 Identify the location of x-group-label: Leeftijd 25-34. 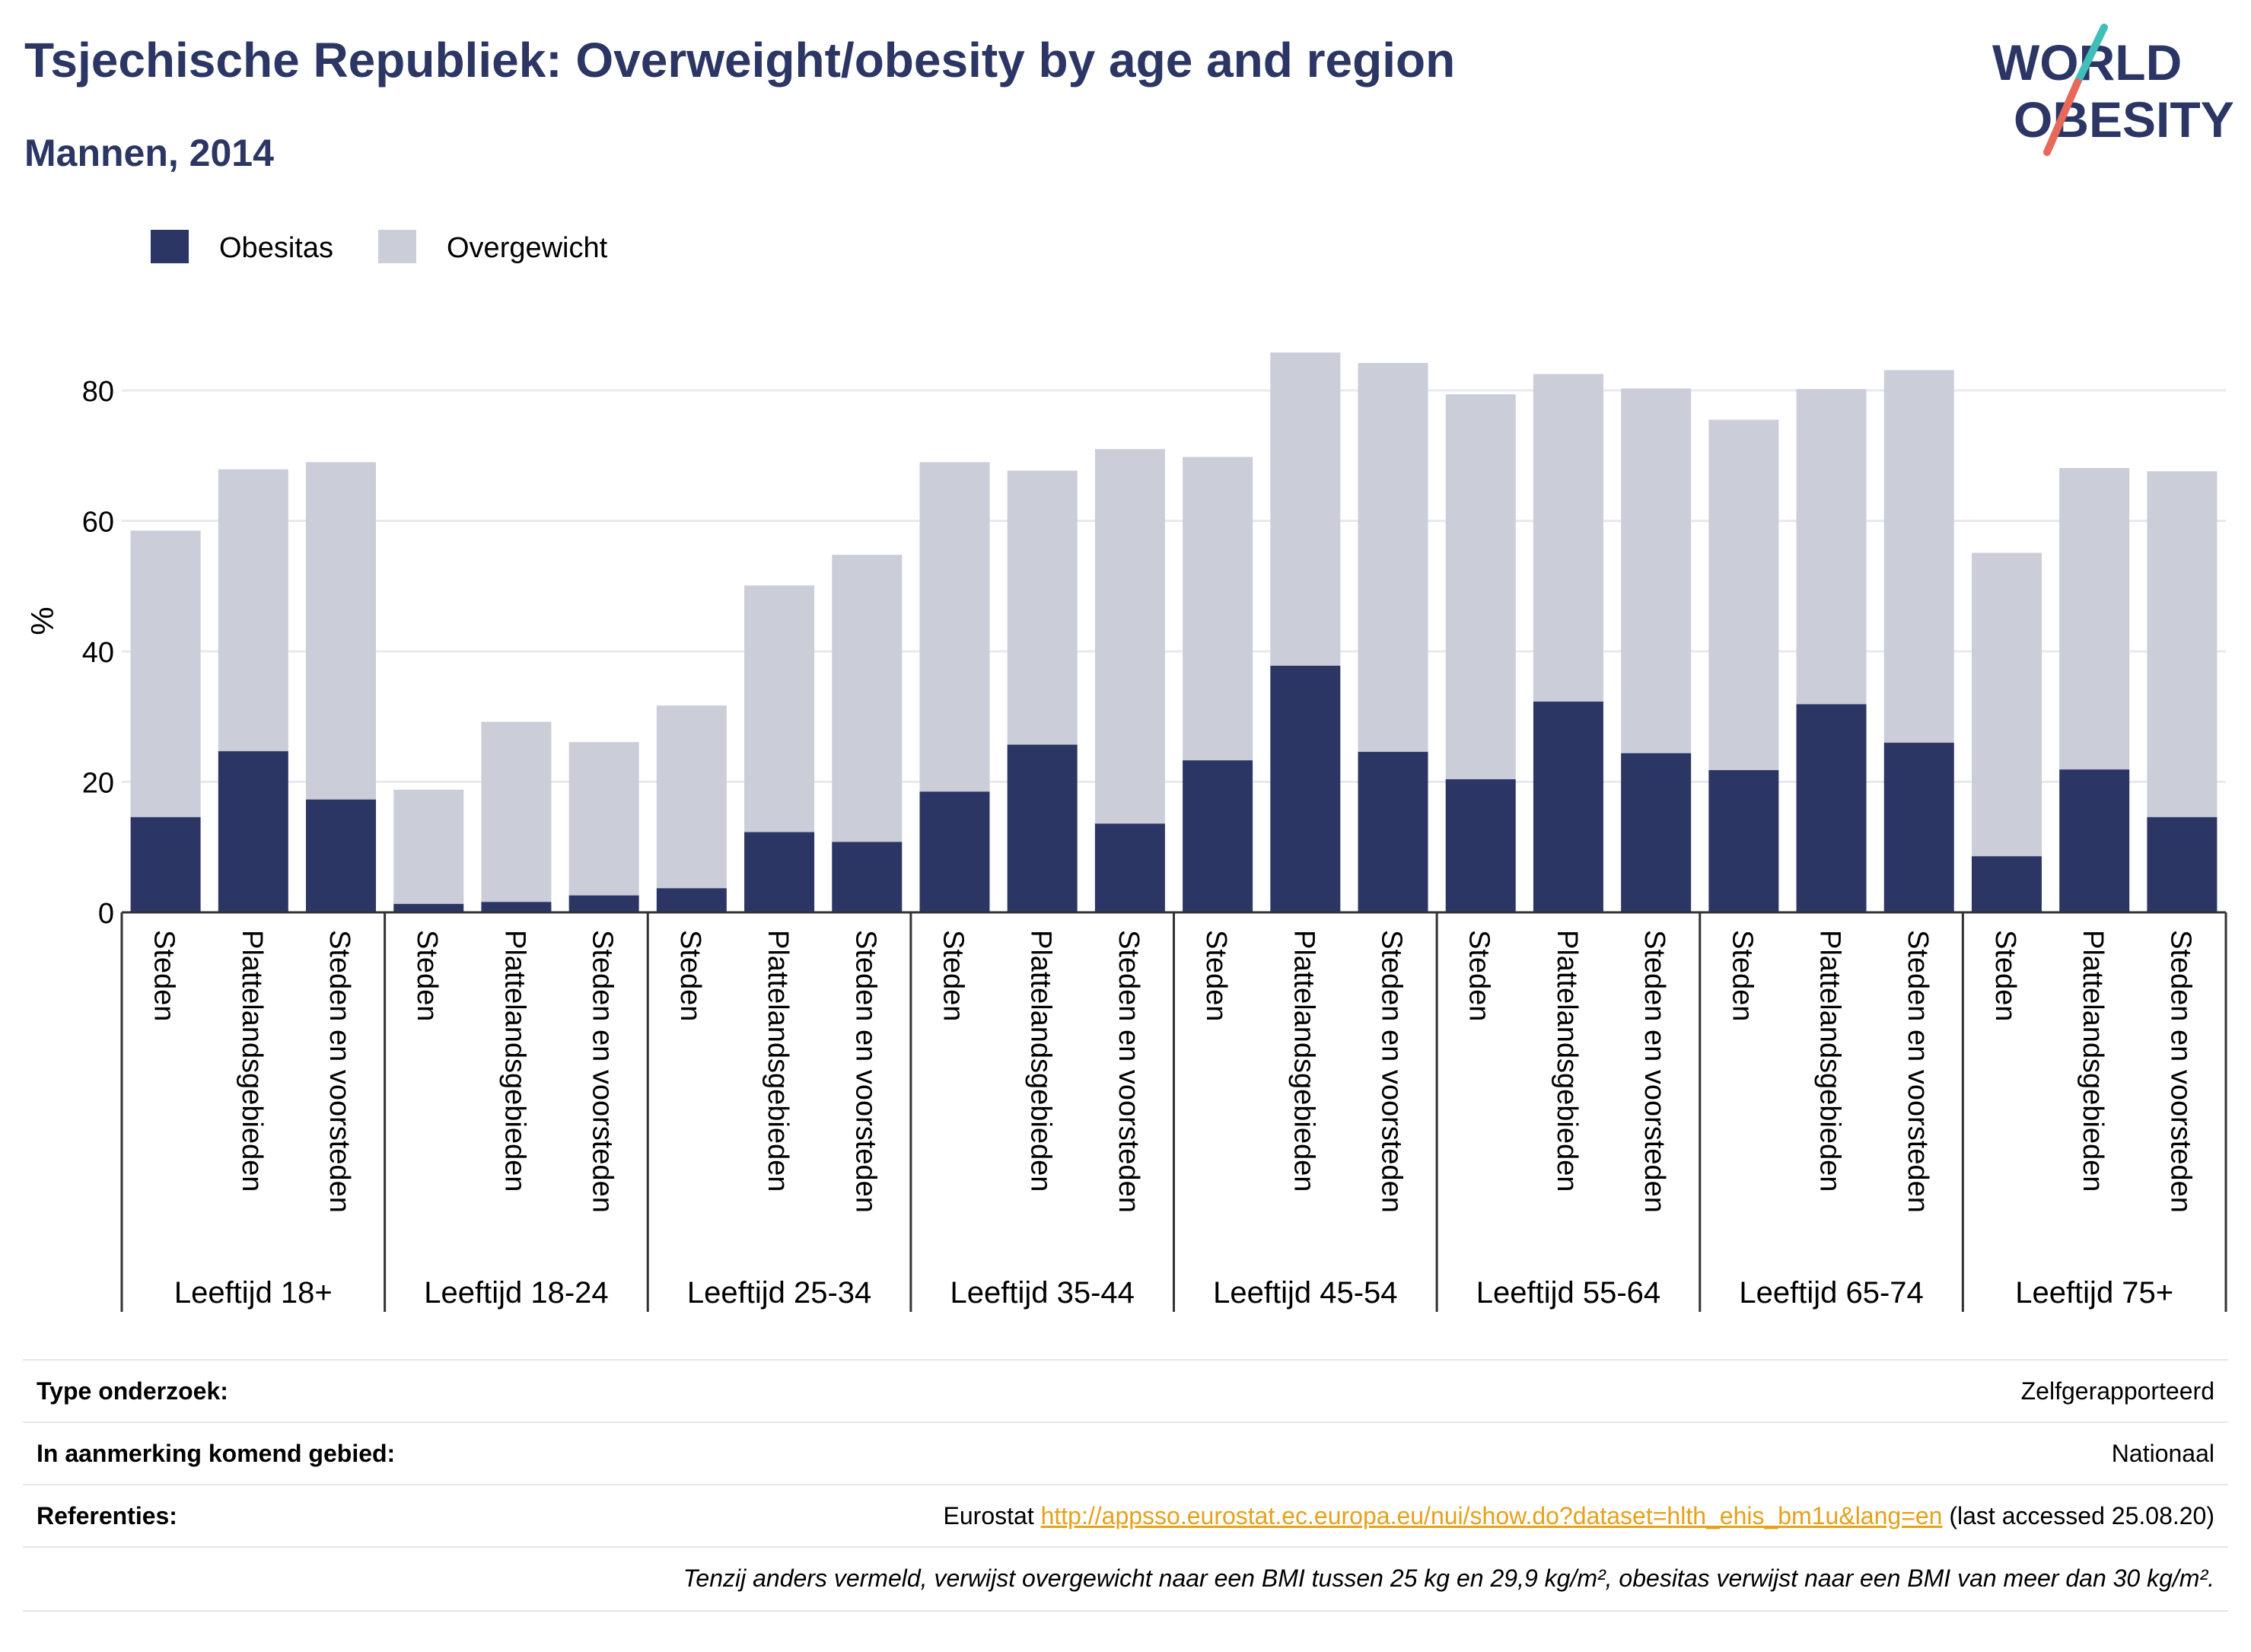
(779, 1293).